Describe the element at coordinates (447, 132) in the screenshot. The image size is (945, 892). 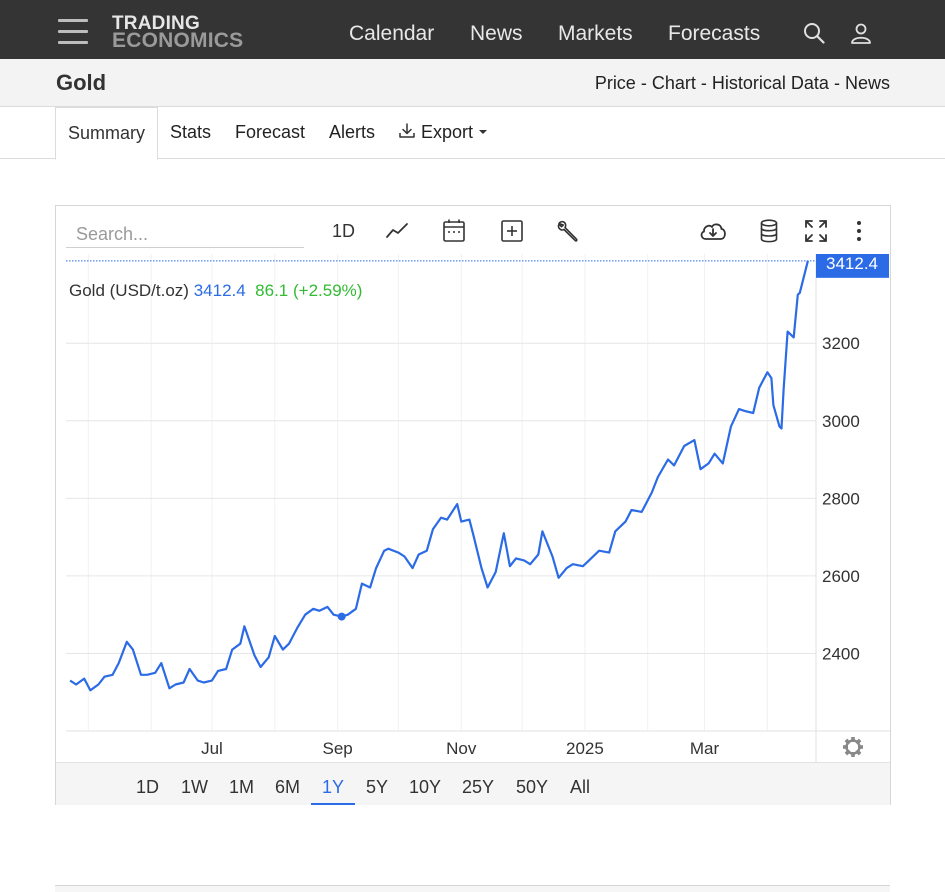
I see `export-label: Export` at that location.